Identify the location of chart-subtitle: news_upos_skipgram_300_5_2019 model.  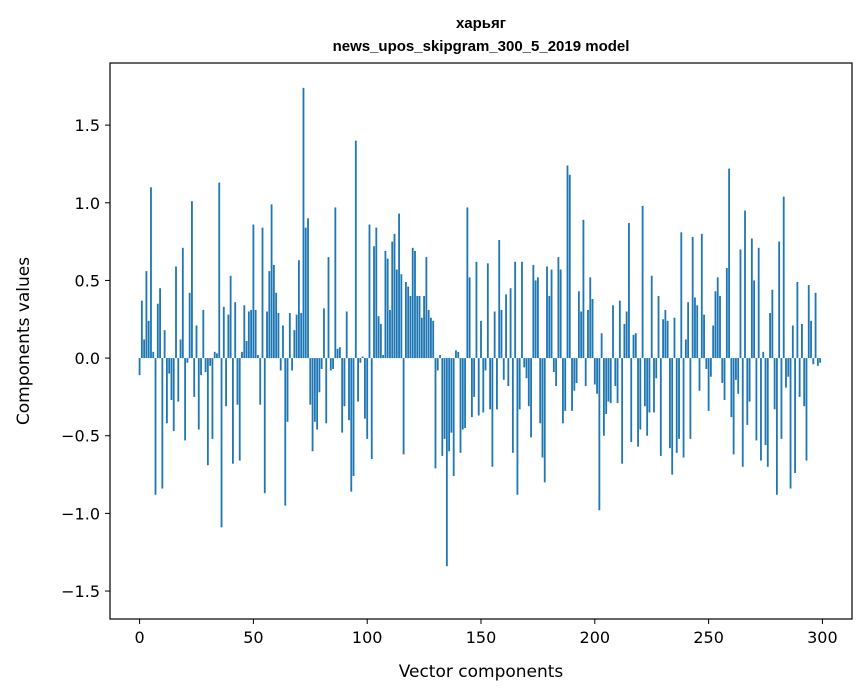
(481, 46).